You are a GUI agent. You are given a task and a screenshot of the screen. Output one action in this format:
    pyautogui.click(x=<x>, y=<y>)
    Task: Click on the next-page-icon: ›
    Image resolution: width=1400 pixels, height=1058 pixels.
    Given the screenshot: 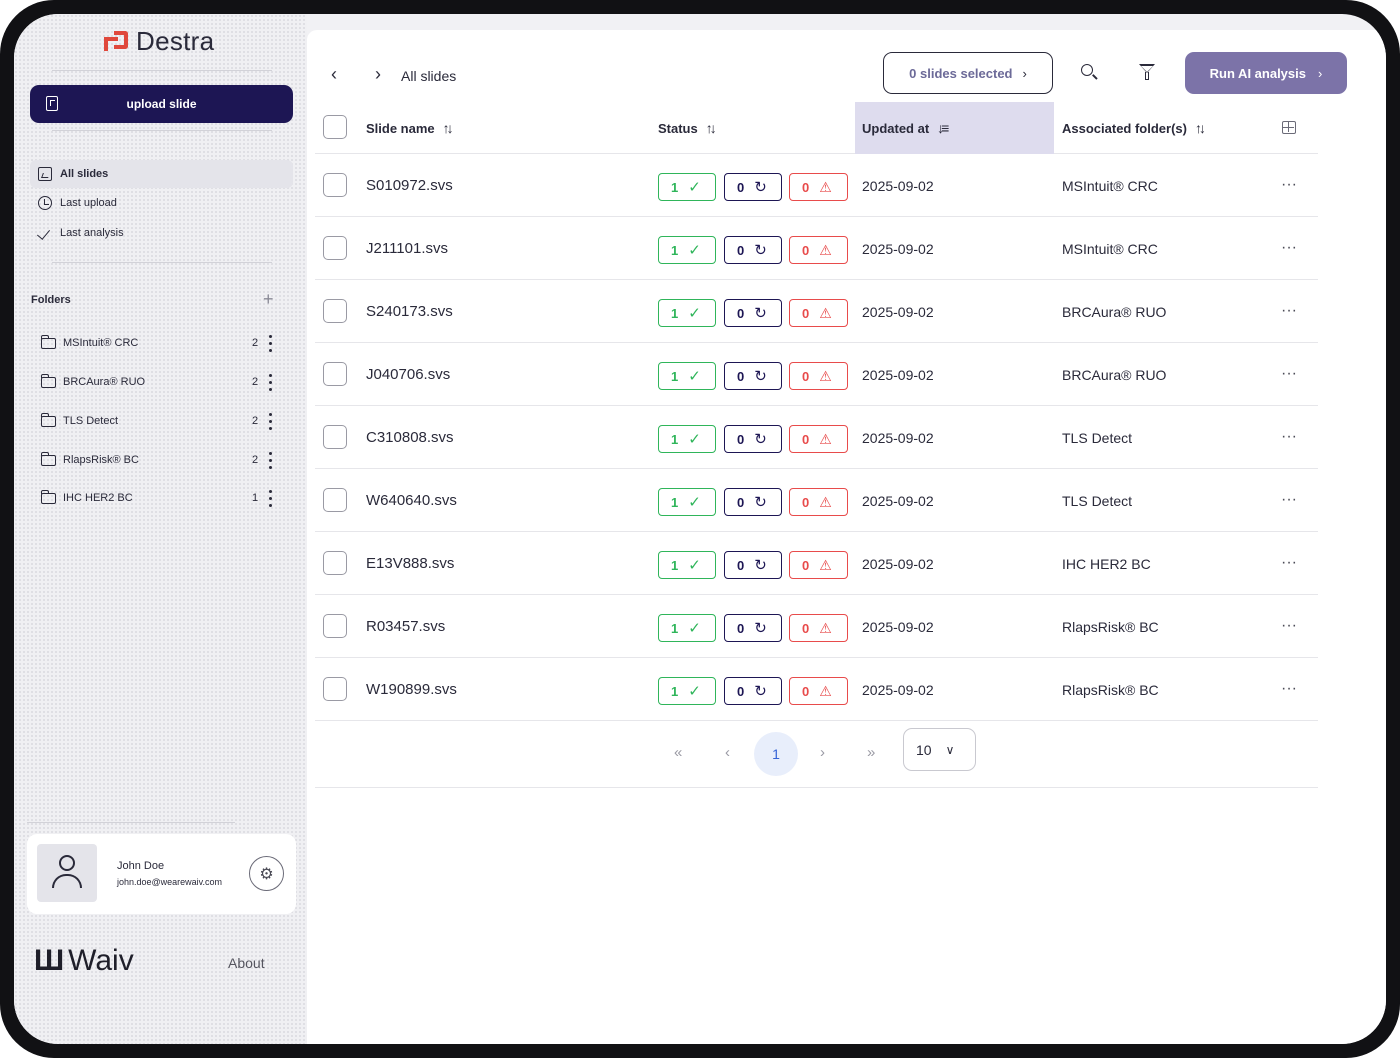 What is the action you would take?
    pyautogui.click(x=822, y=752)
    